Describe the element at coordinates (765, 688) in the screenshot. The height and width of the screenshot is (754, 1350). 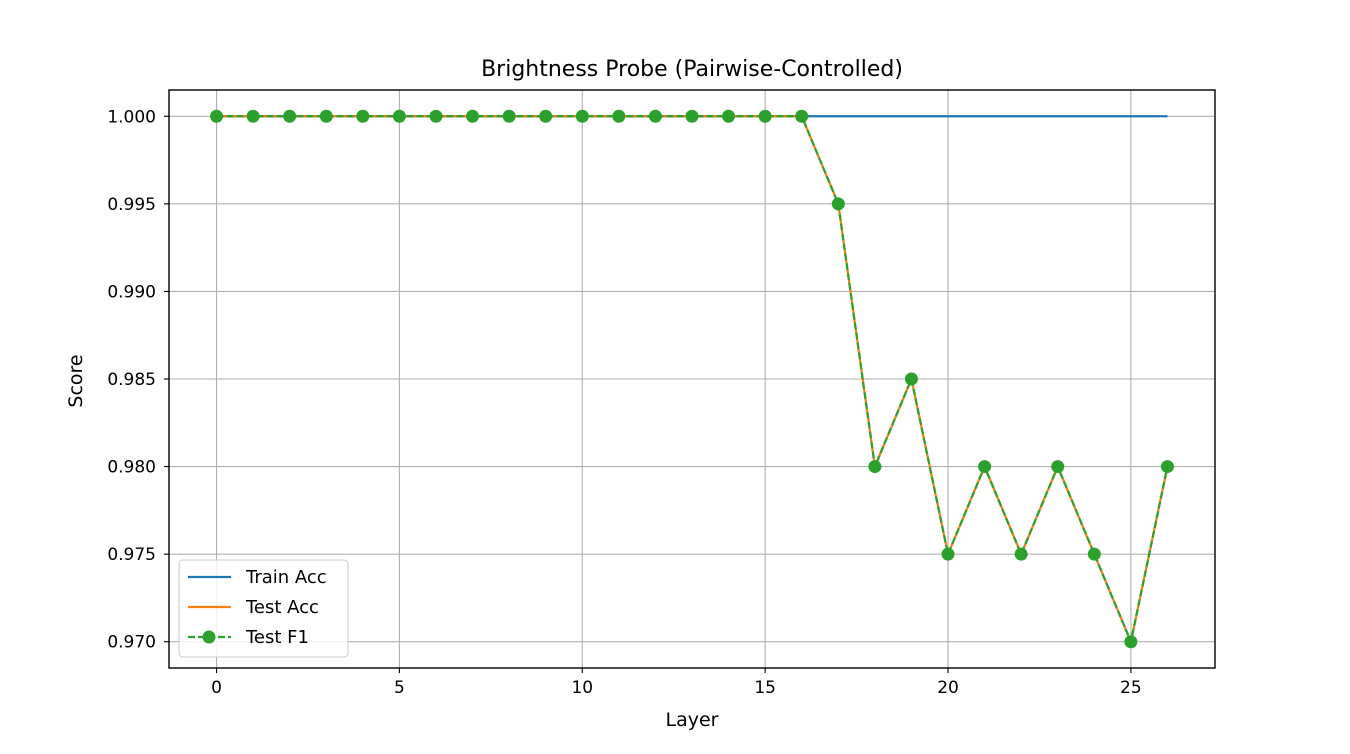
I see `x-tick-label: 15` at that location.